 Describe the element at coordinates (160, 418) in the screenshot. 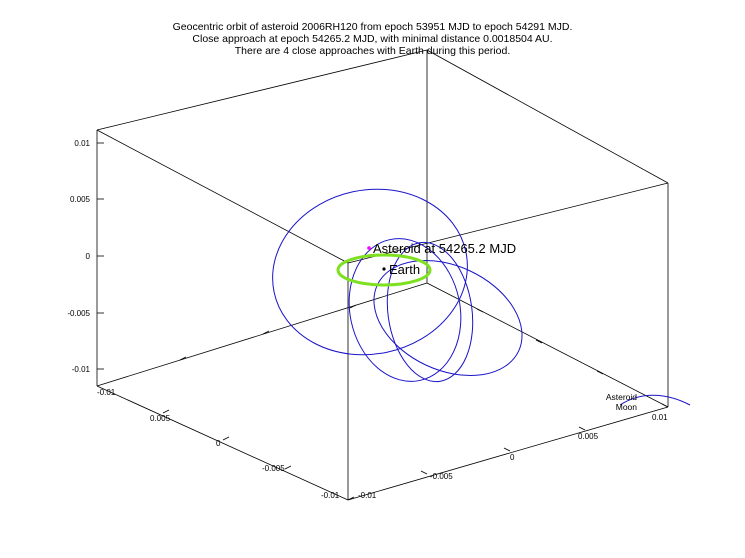

I see `left-tick-label: 0.005` at that location.